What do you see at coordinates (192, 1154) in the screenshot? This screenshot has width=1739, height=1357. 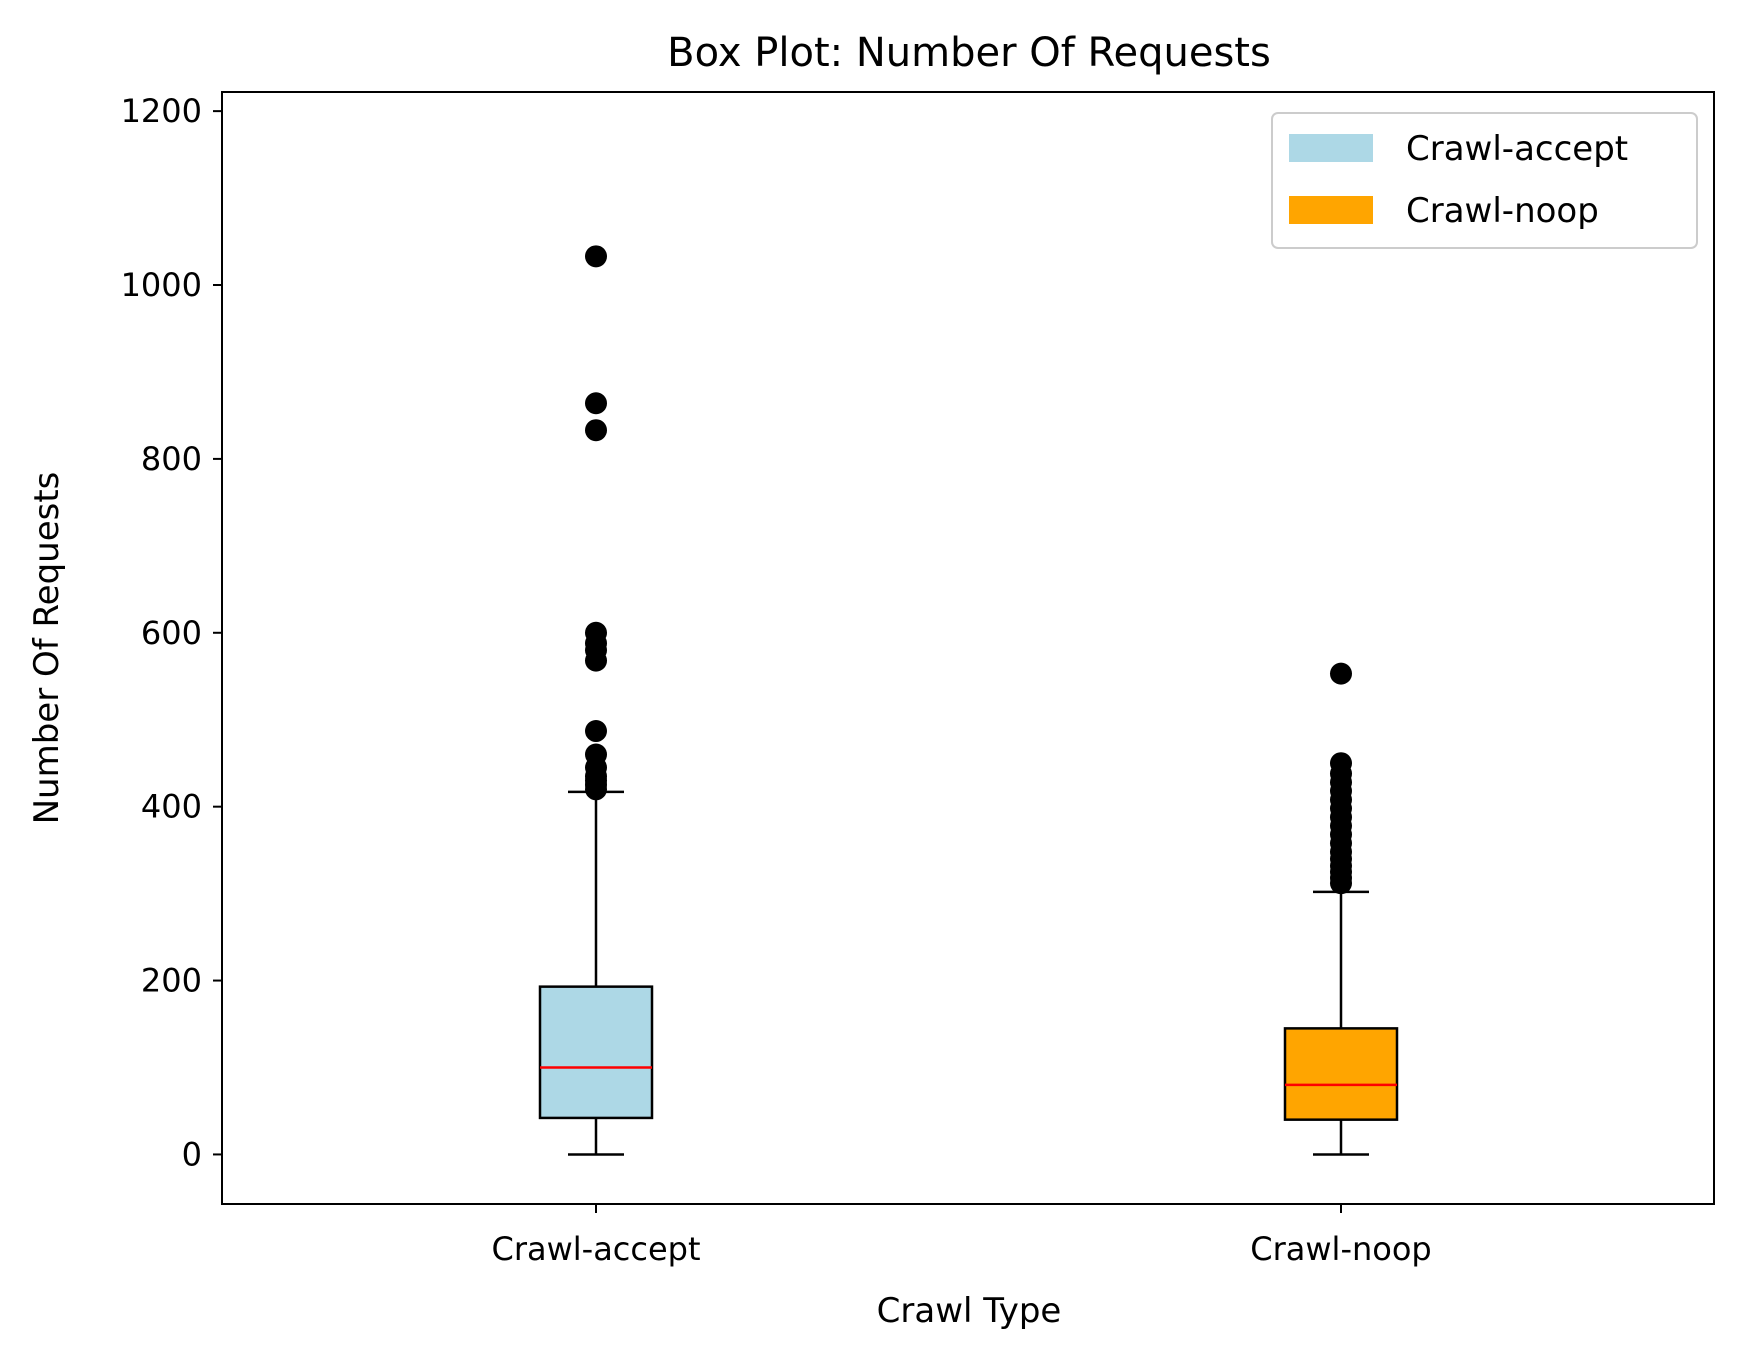 I see `y-tick-label: 0` at bounding box center [192, 1154].